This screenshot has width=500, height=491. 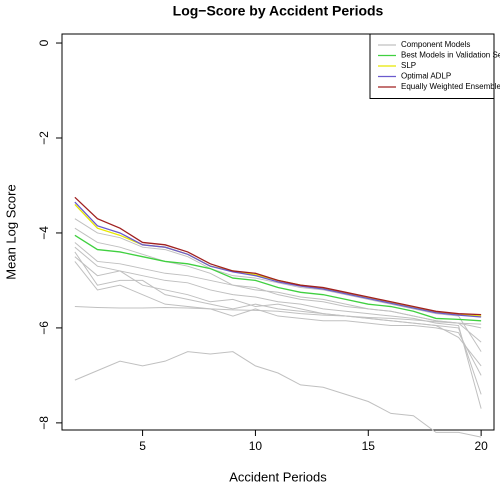 I want to click on x-tick-label: 15, so click(x=369, y=446).